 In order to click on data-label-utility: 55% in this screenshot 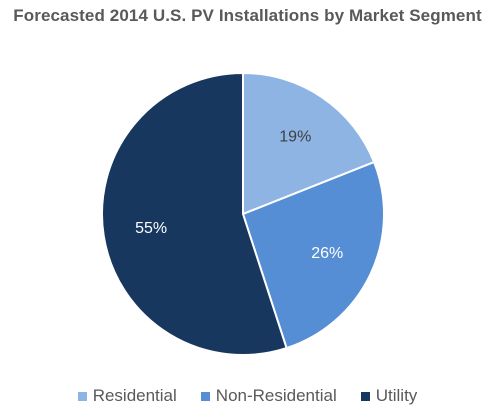, I will do `click(151, 228)`.